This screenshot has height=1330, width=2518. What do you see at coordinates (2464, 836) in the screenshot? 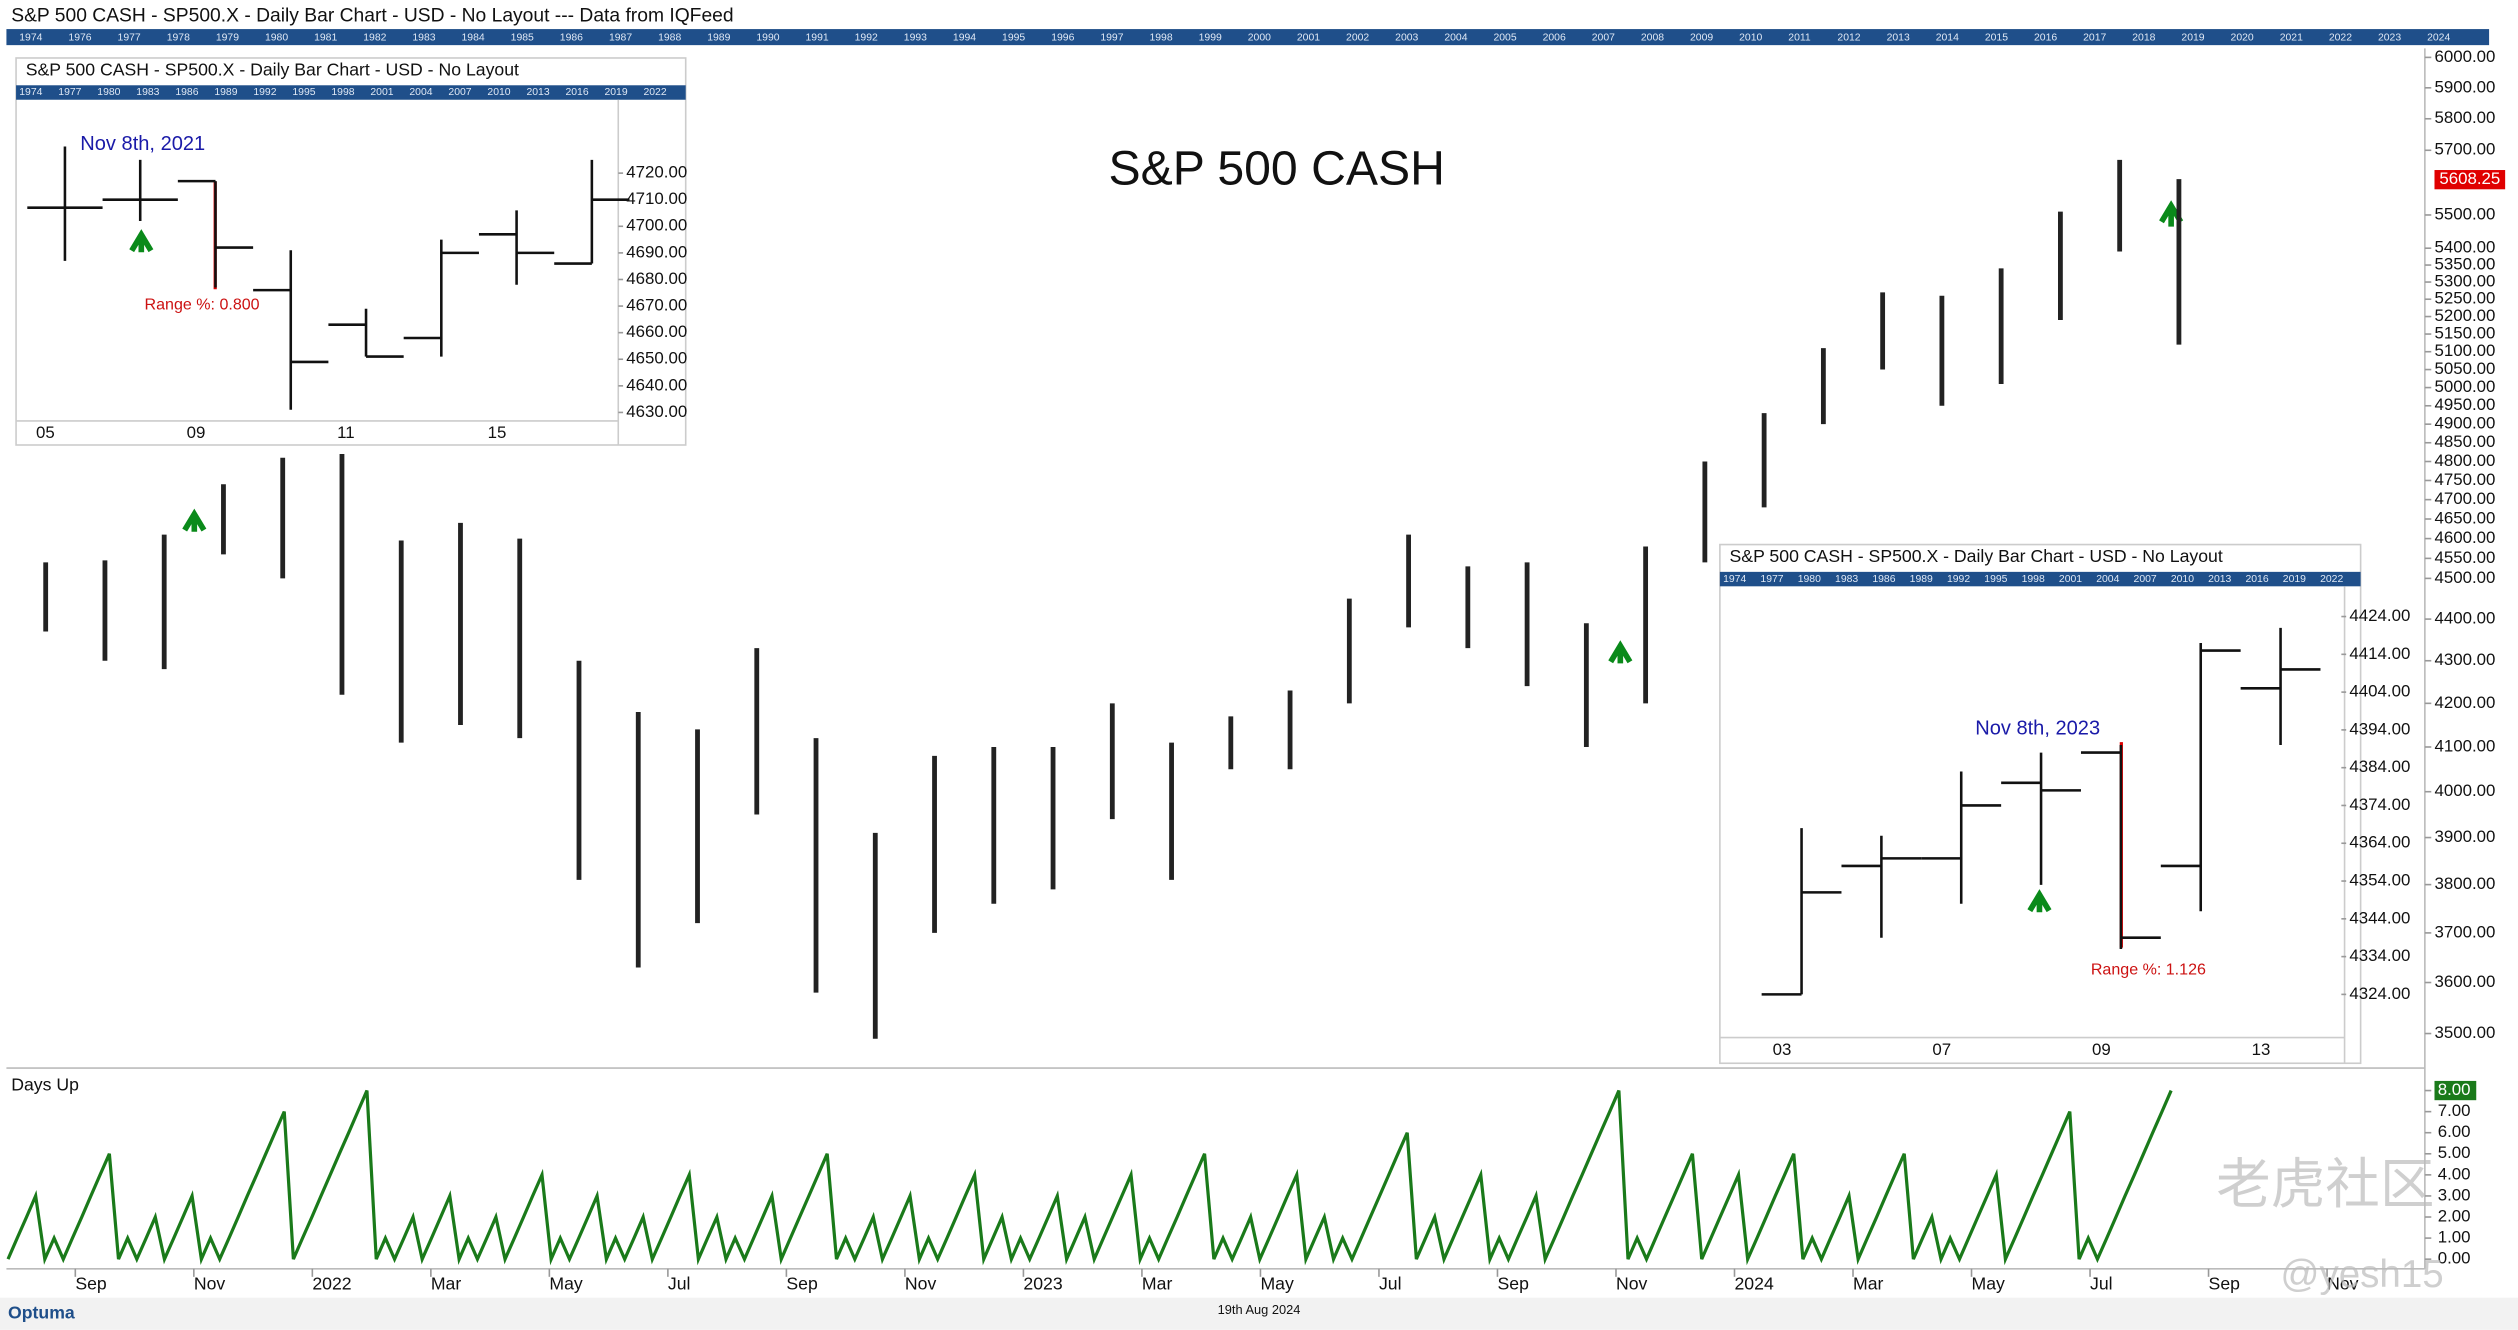
I see `y-tick-label: 3900.00` at bounding box center [2464, 836].